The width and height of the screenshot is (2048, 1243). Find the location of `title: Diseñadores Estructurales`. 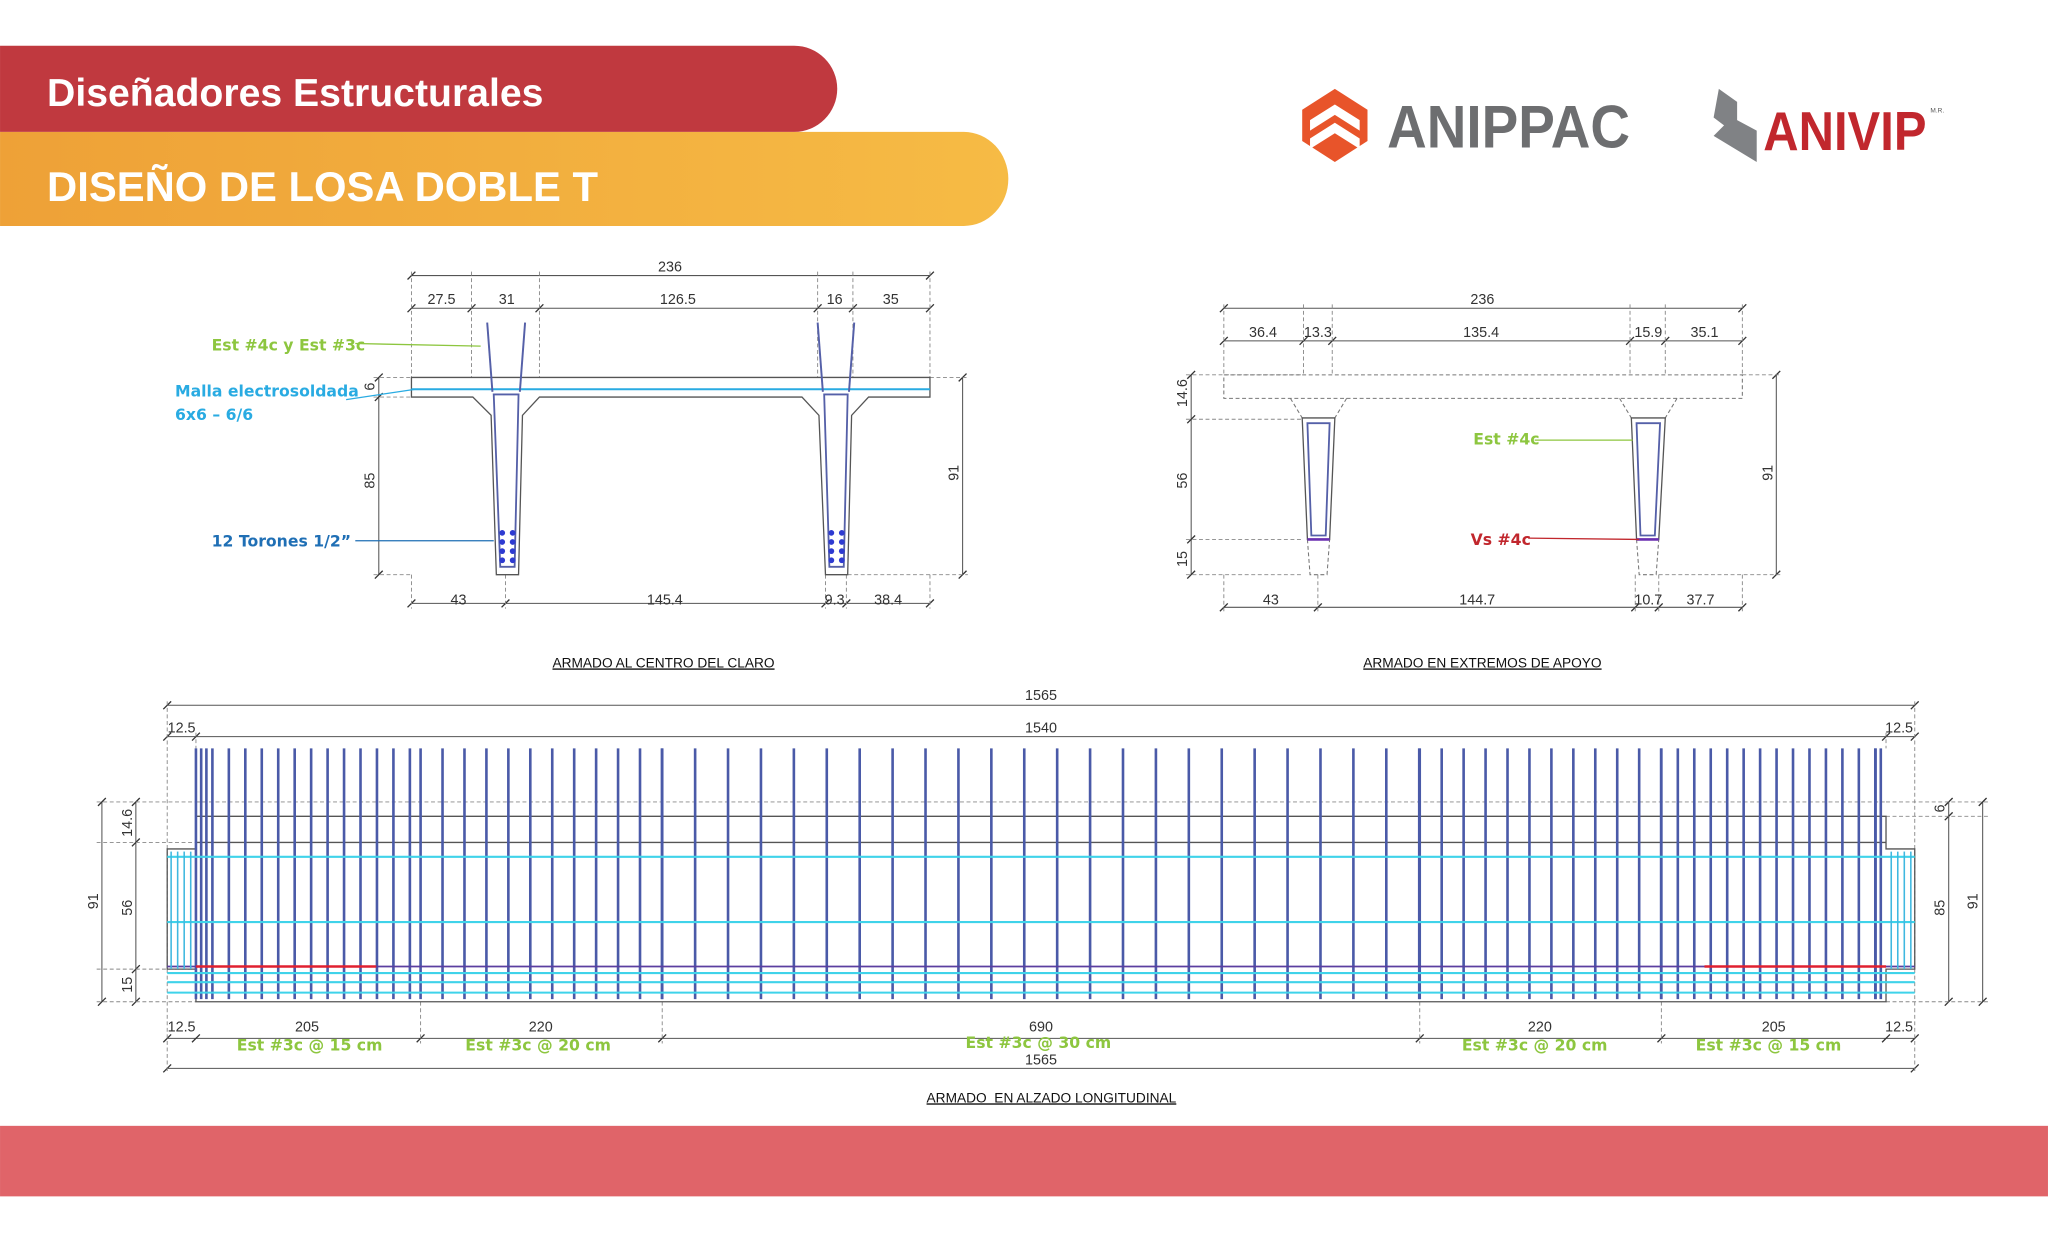

title: Diseñadores Estructurales is located at coordinates (295, 93).